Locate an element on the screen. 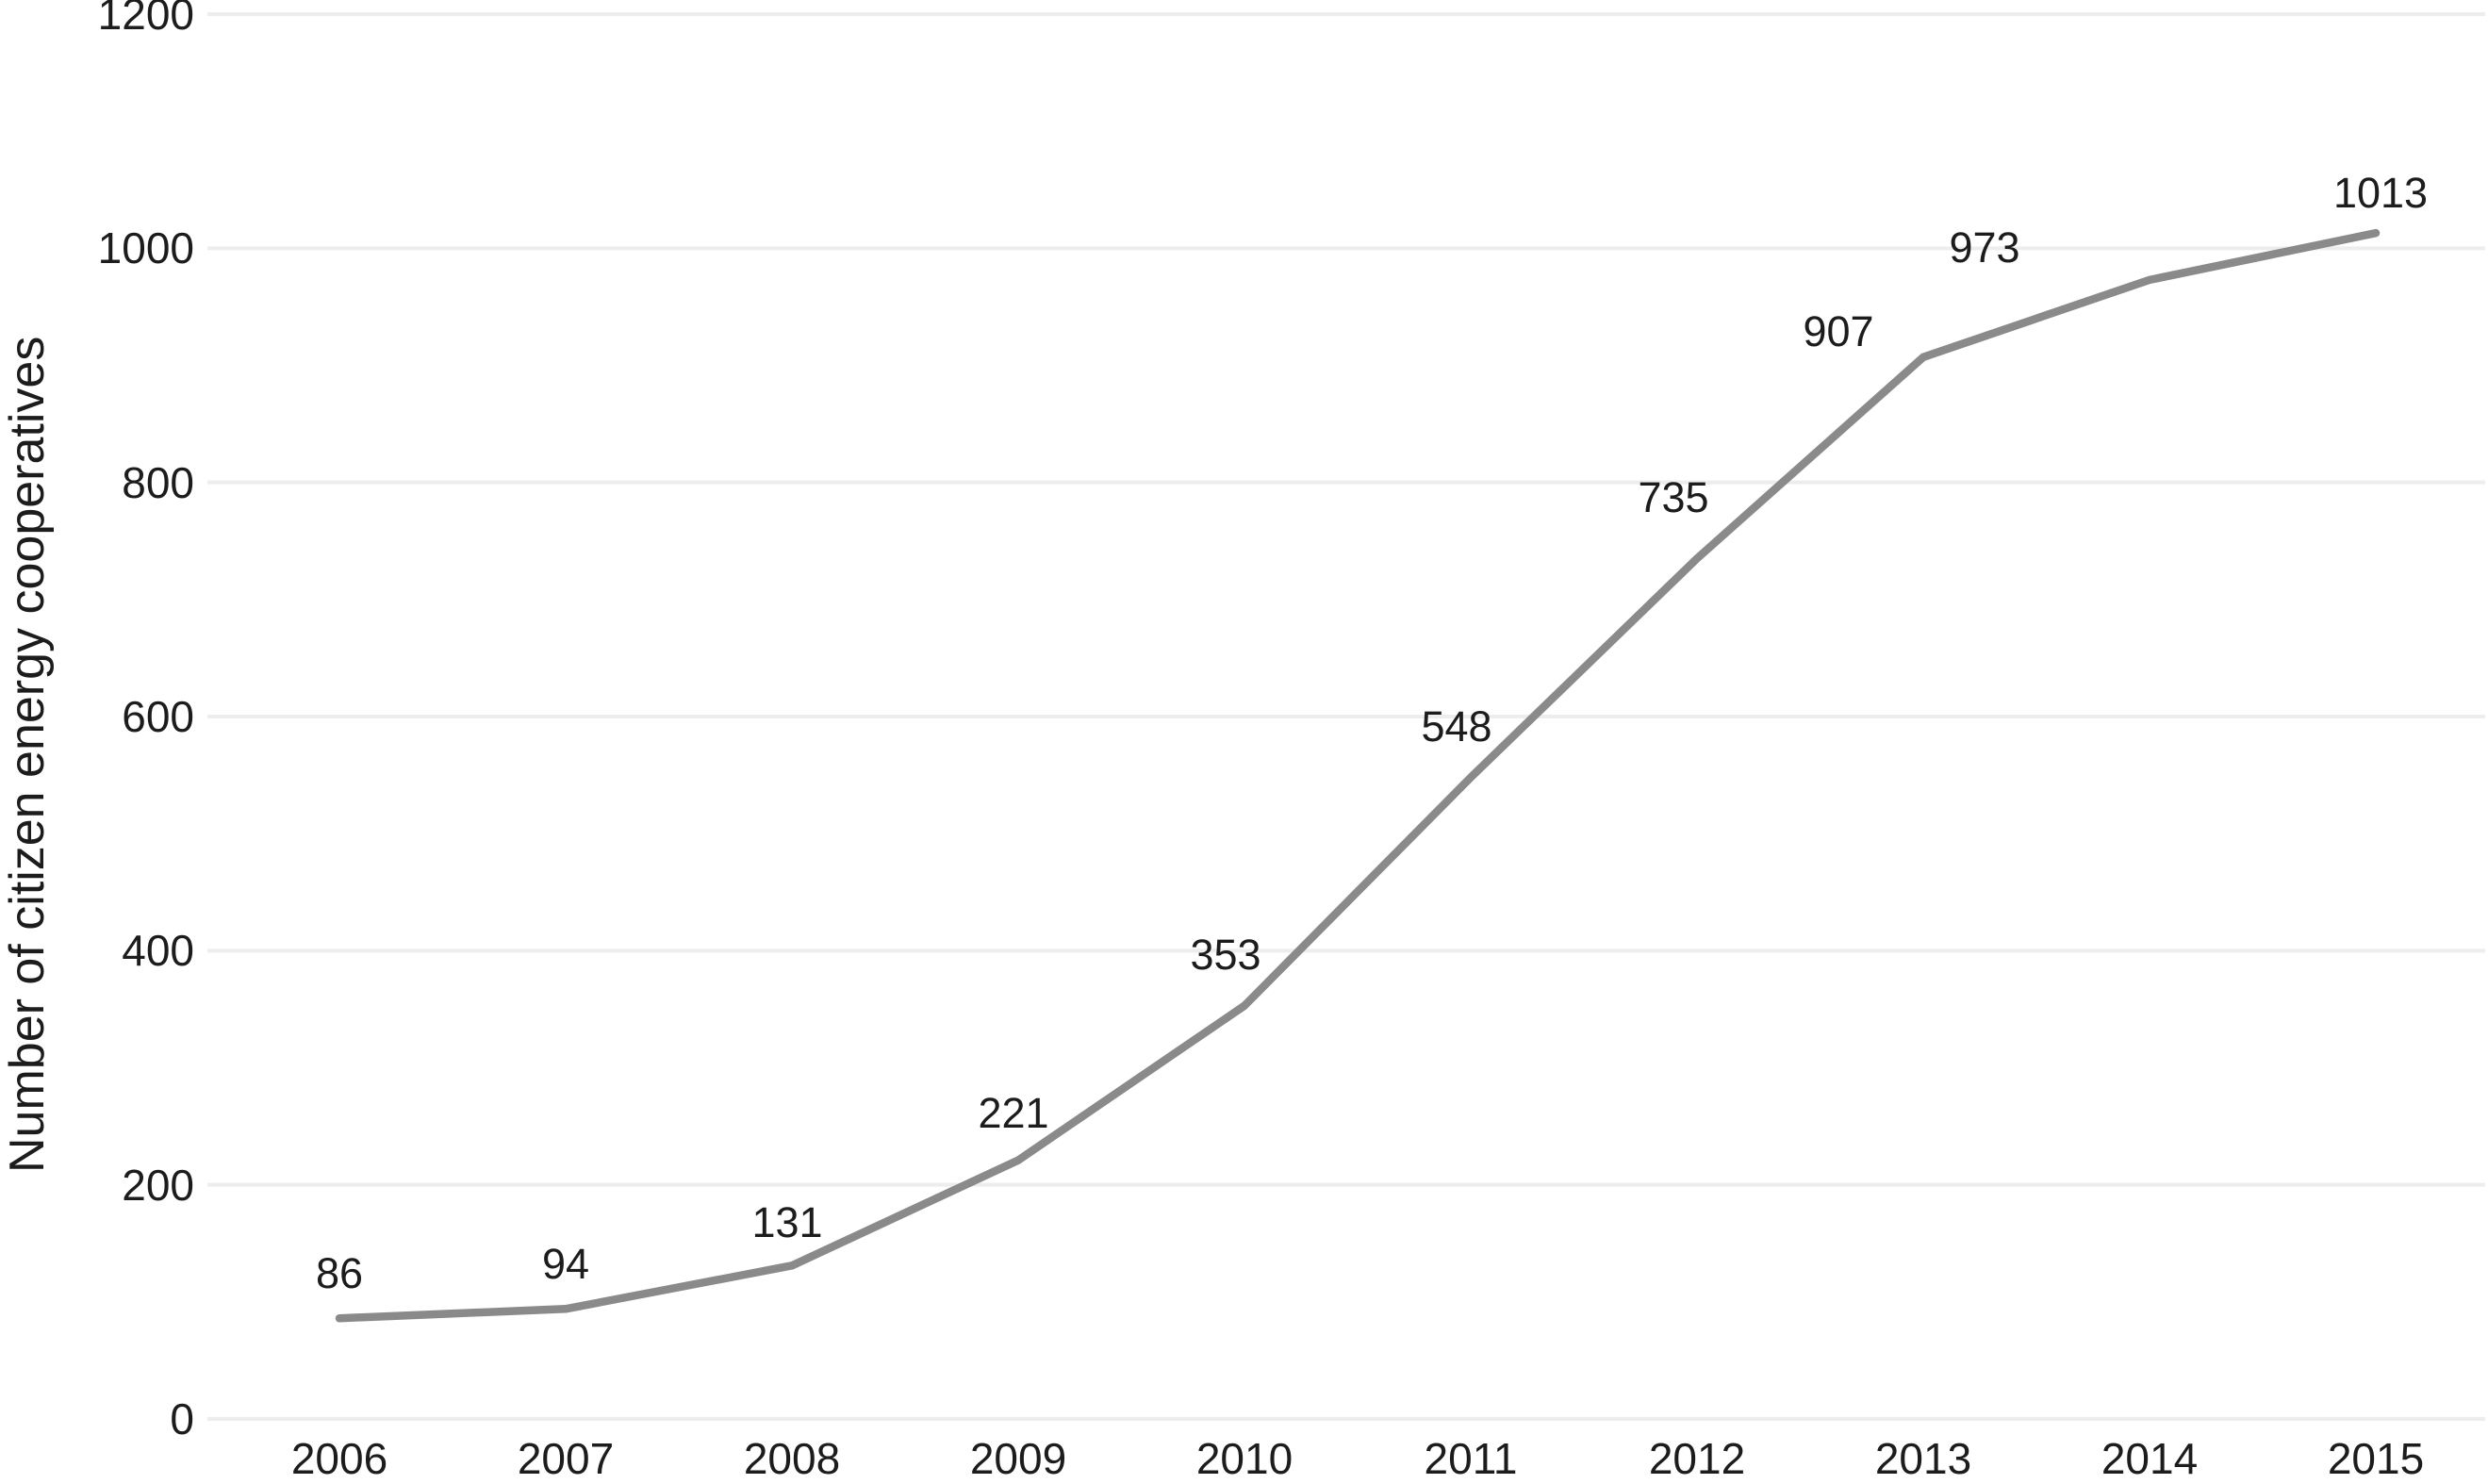  data-label: 907 is located at coordinates (1838, 331).